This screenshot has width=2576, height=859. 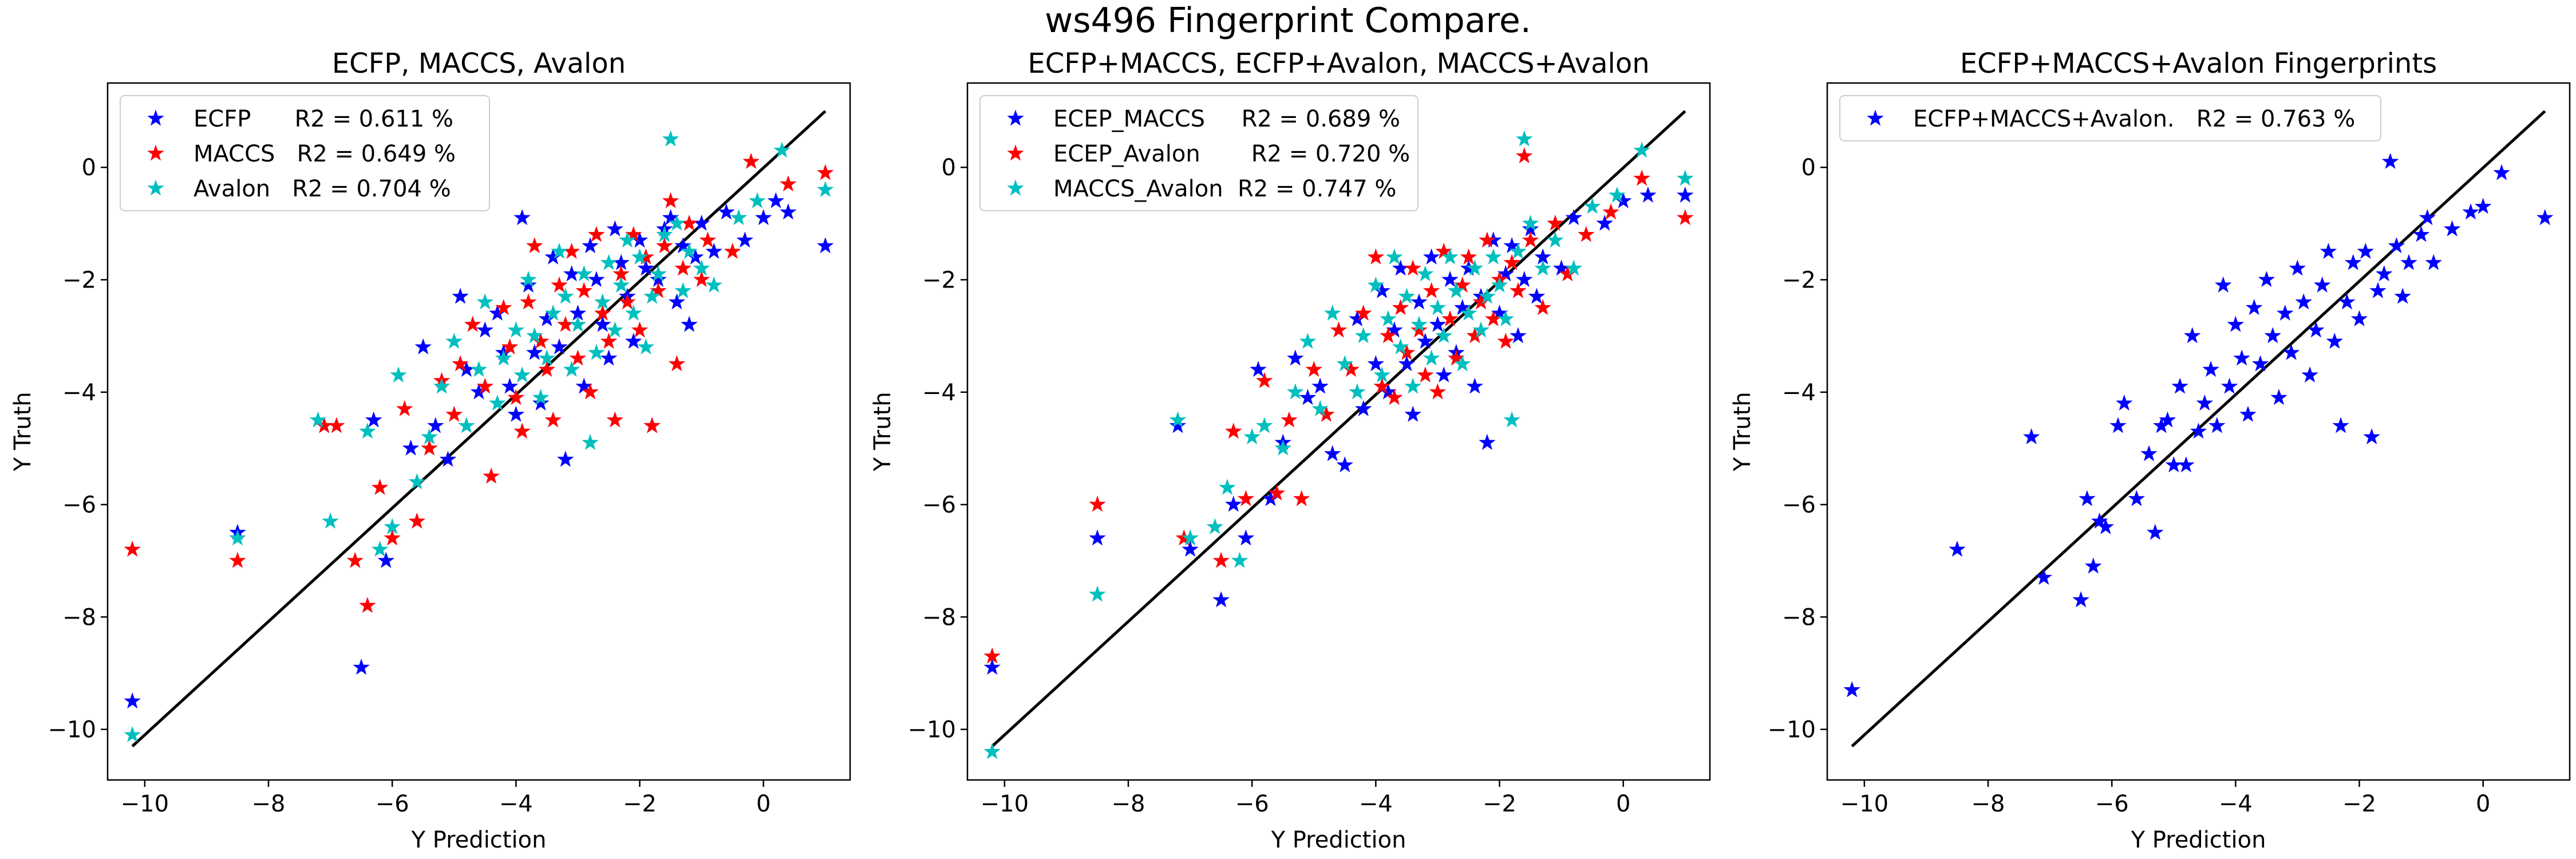 I want to click on x-tick-label: −8, so click(x=1128, y=804).